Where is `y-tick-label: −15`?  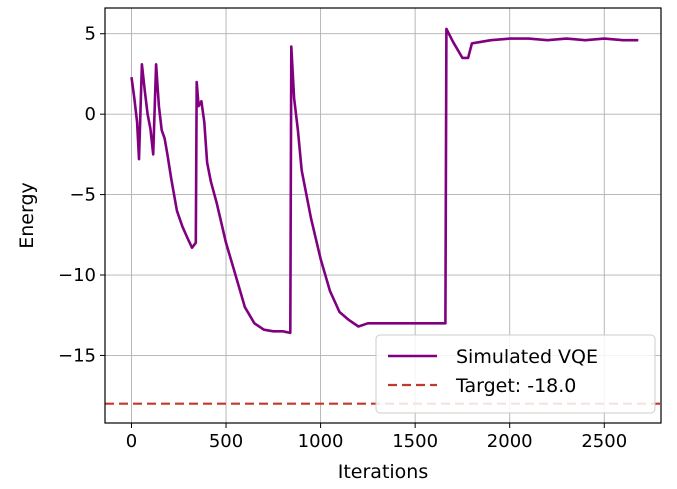 y-tick-label: −15 is located at coordinates (77, 355).